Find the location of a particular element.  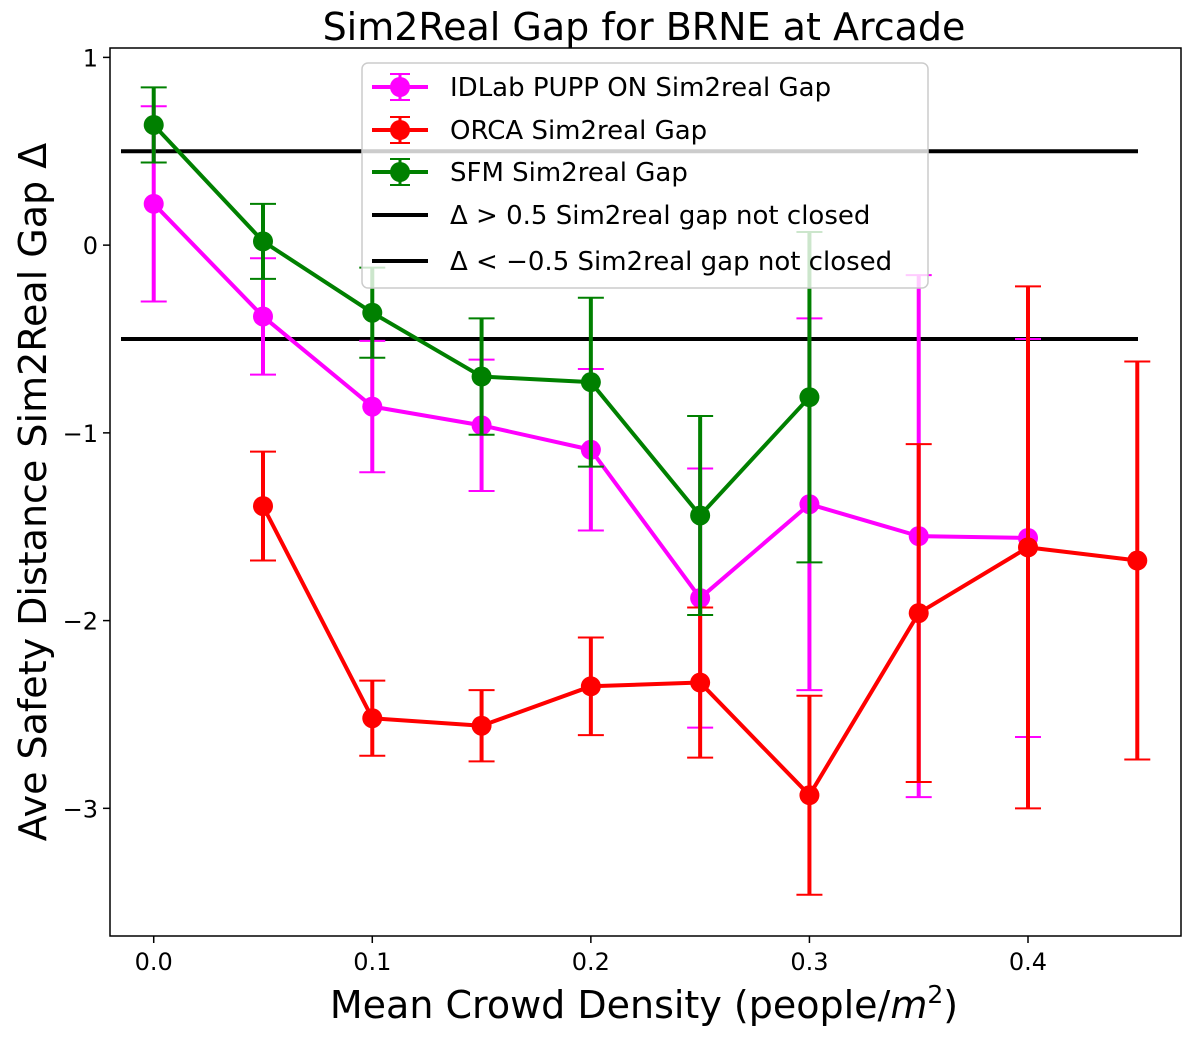

y-axis-ticks: 1 0 −1 −2 −3 is located at coordinates (86, 433).